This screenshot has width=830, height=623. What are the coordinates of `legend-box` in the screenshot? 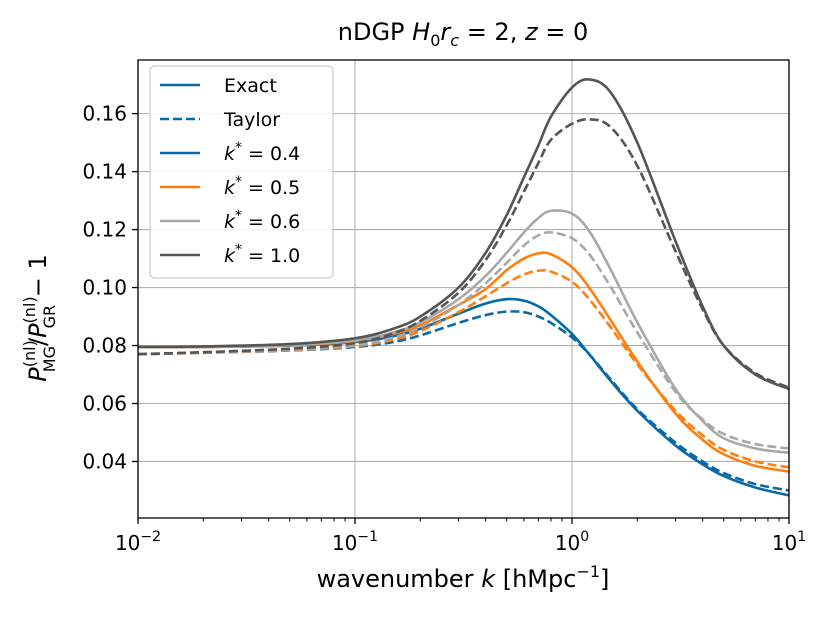 It's located at (241, 172).